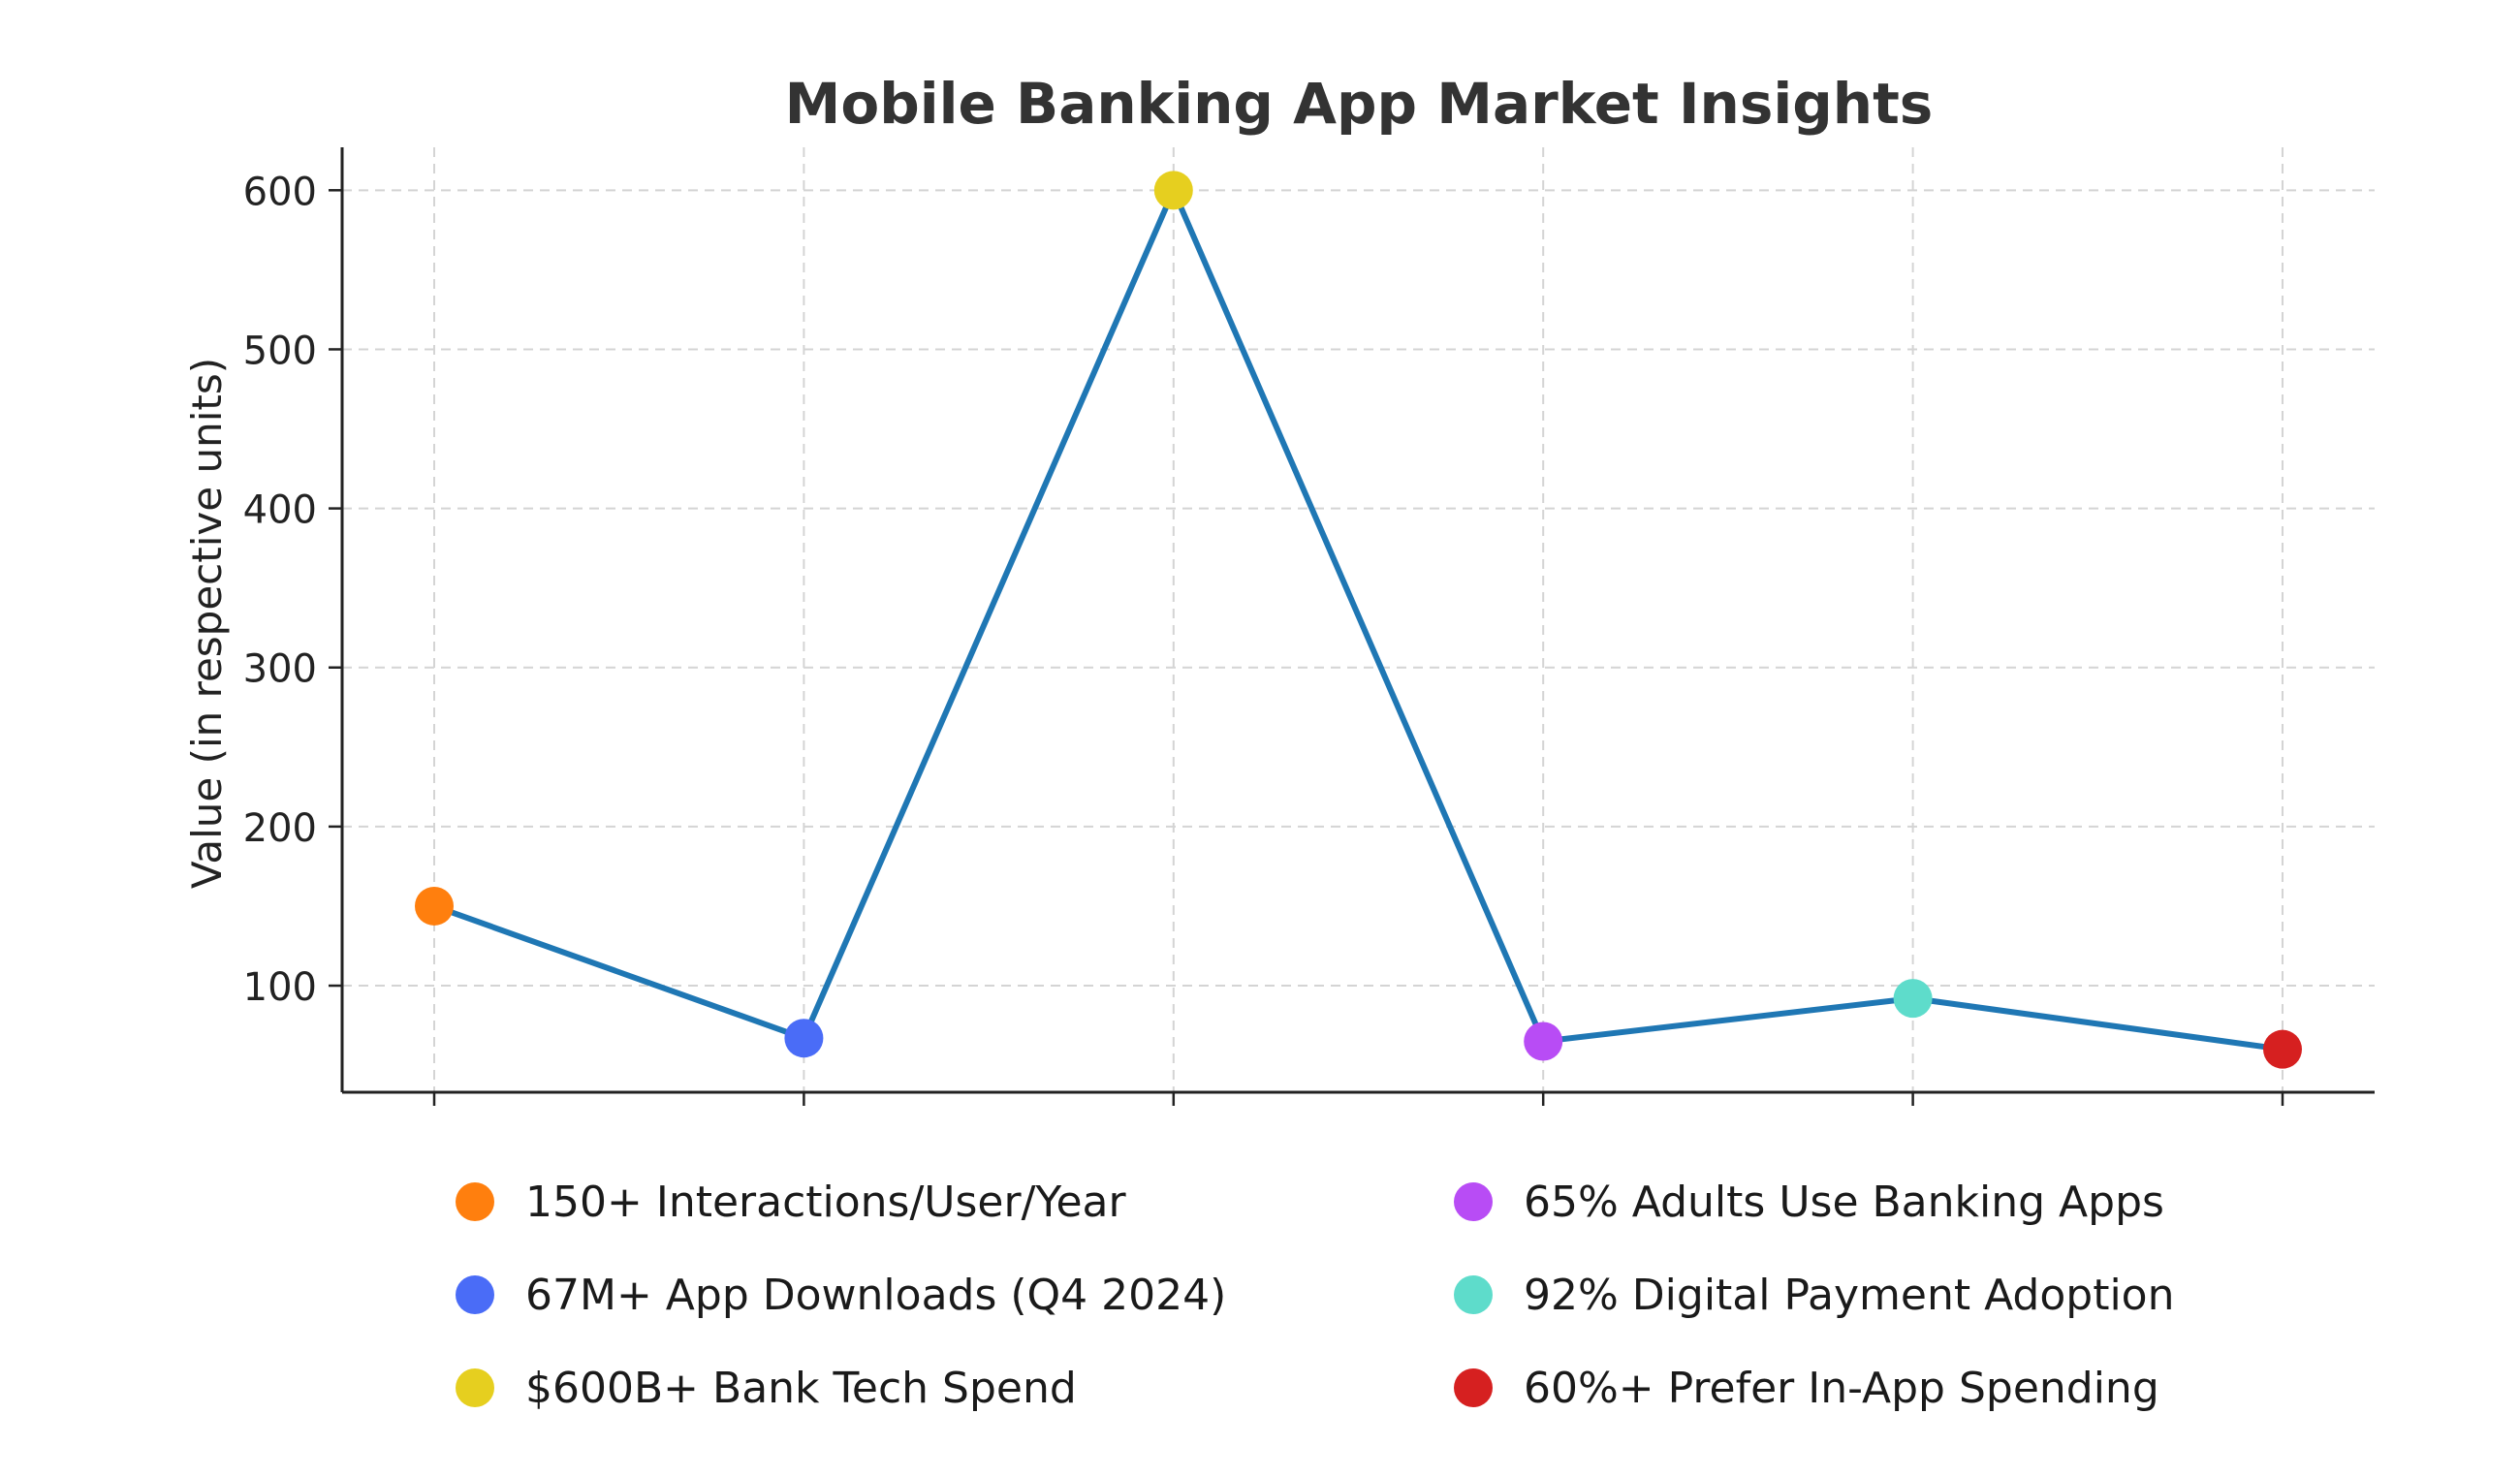 This screenshot has height=1477, width=2520. Describe the element at coordinates (280, 669) in the screenshot. I see `y-tick-label-300: 300` at that location.